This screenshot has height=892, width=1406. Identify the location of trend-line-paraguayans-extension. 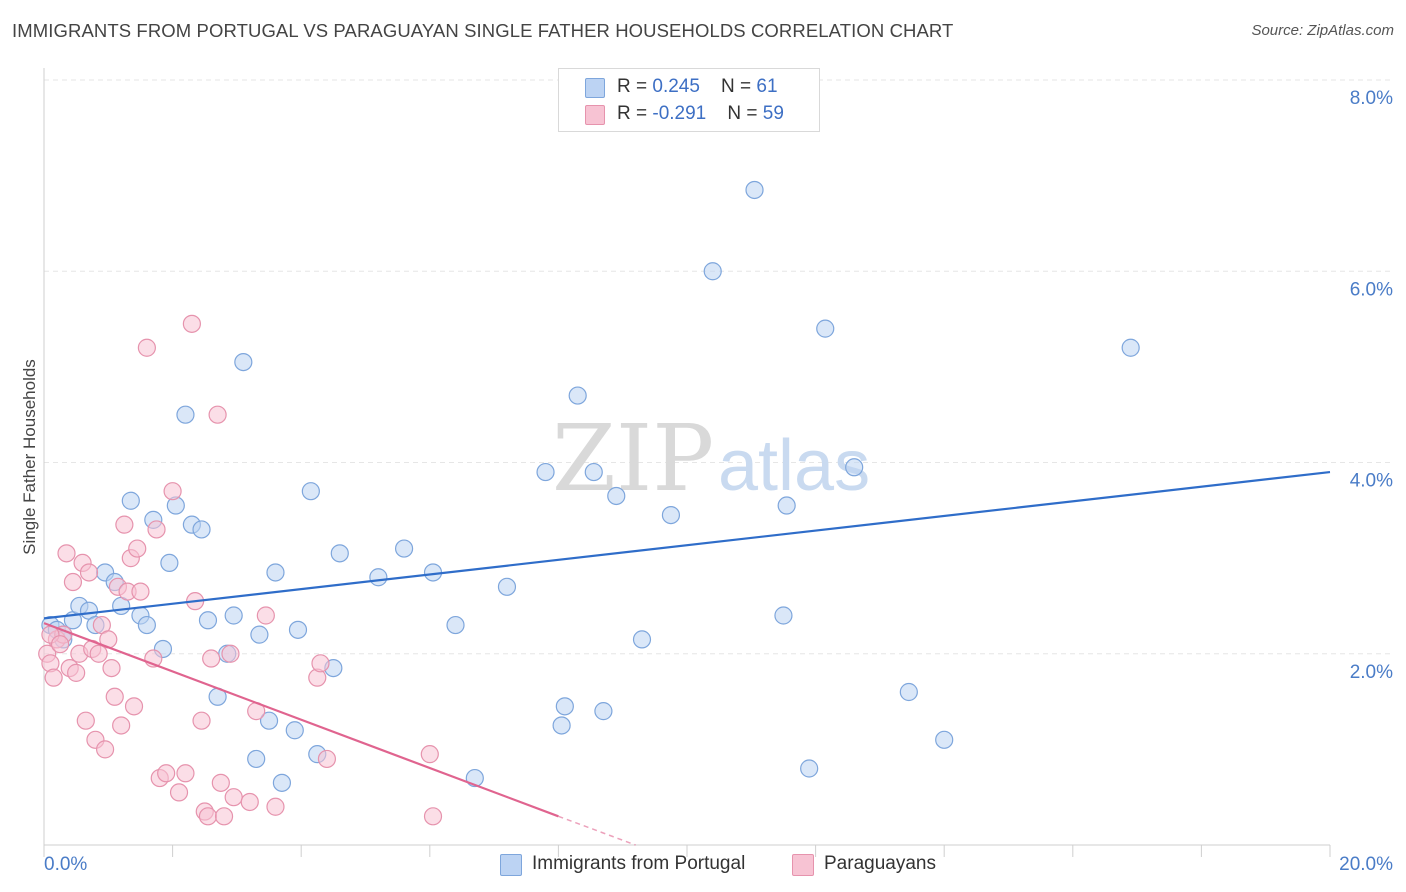
(597, 830).